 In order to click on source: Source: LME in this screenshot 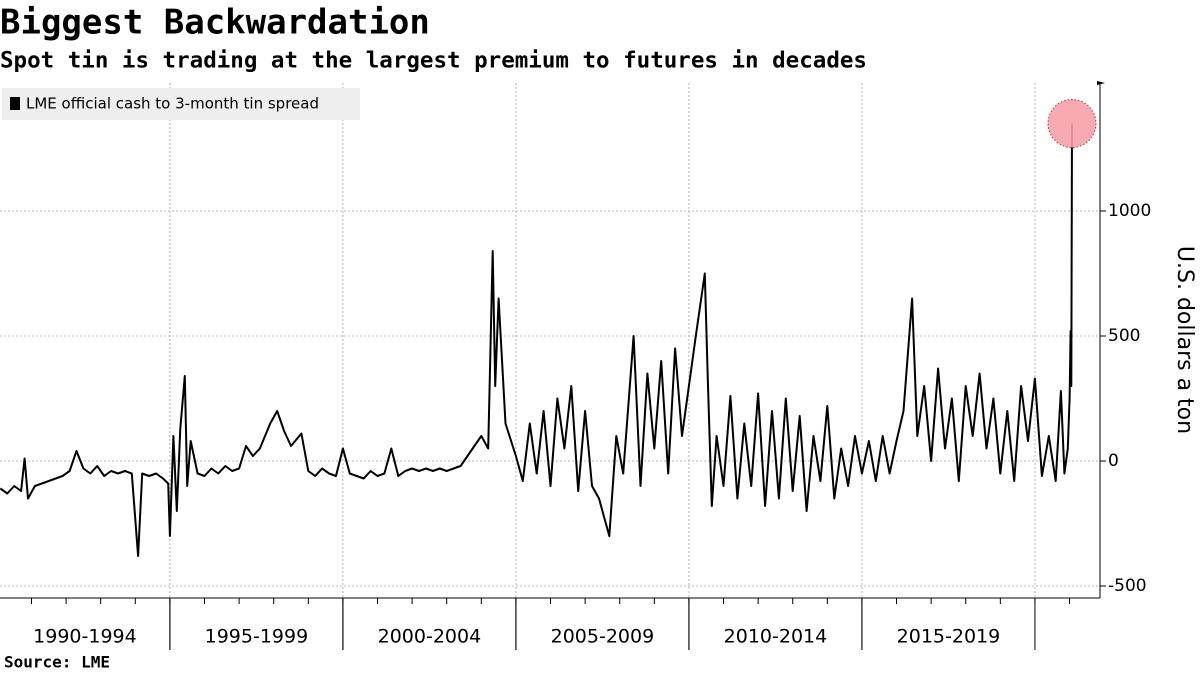, I will do `click(57, 662)`.